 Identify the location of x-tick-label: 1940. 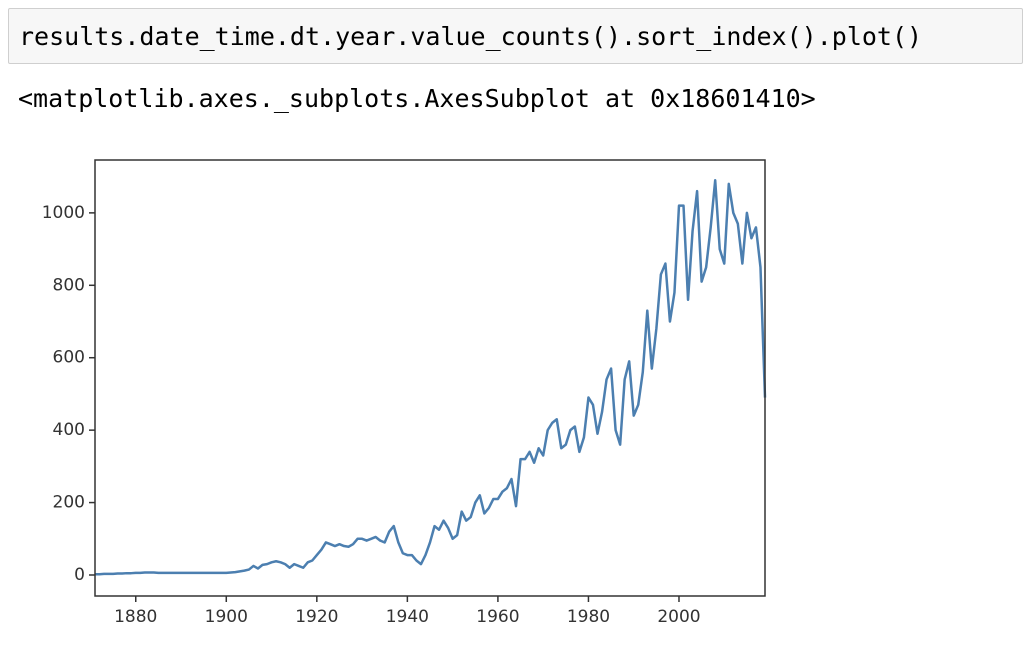
(407, 617).